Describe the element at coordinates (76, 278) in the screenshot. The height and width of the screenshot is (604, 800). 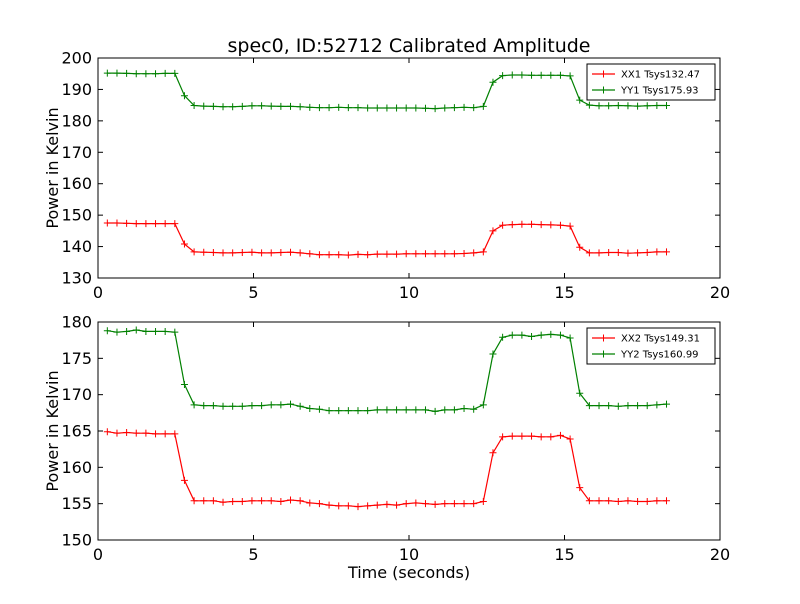
I see `y-tick-label: 130` at that location.